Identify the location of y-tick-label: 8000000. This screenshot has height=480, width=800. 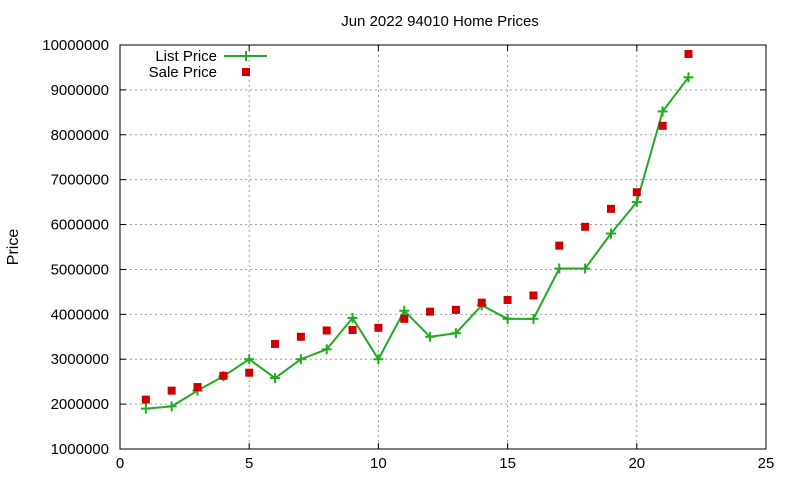
(80, 135).